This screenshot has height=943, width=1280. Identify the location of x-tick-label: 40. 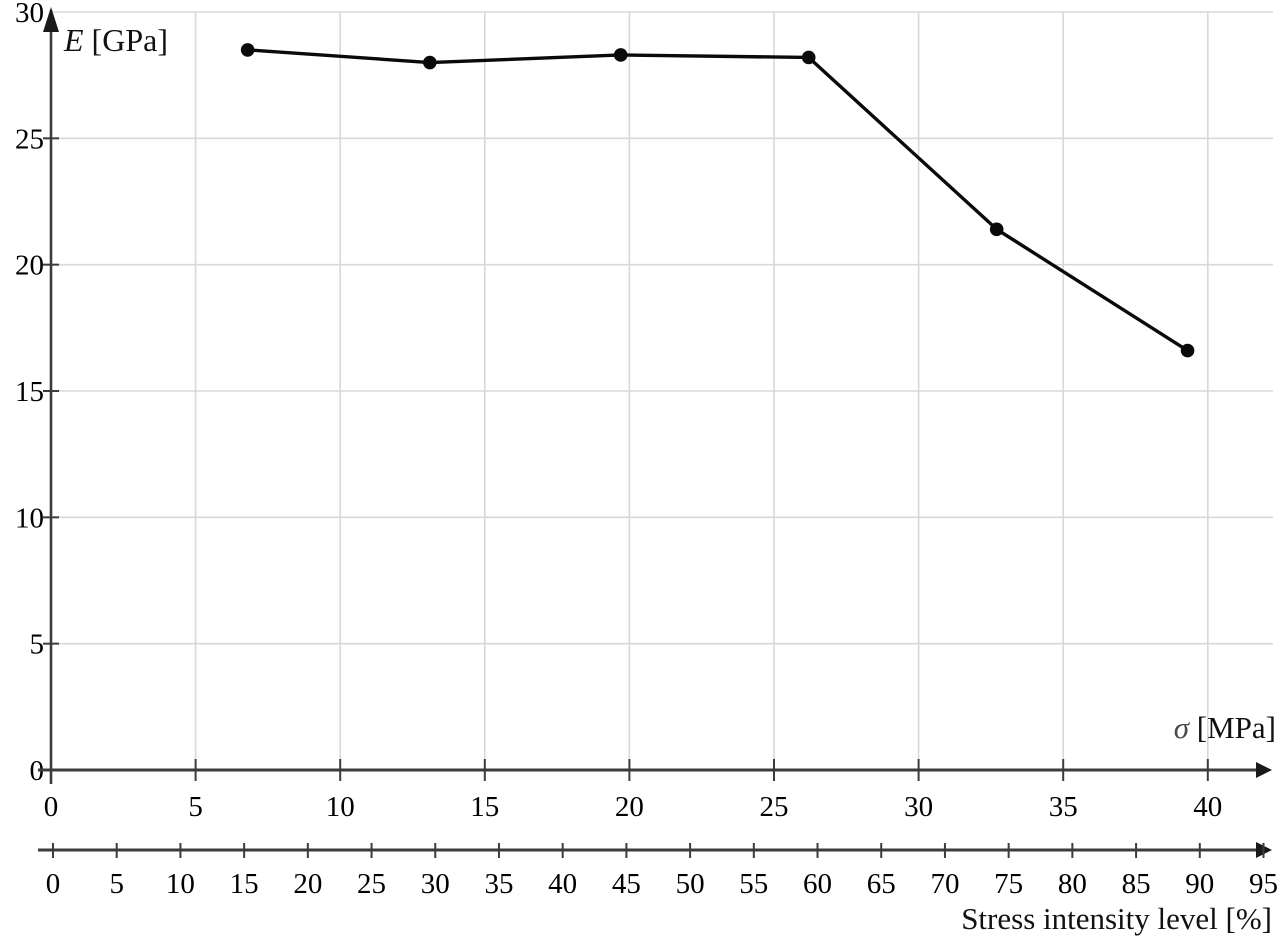
(1207, 807).